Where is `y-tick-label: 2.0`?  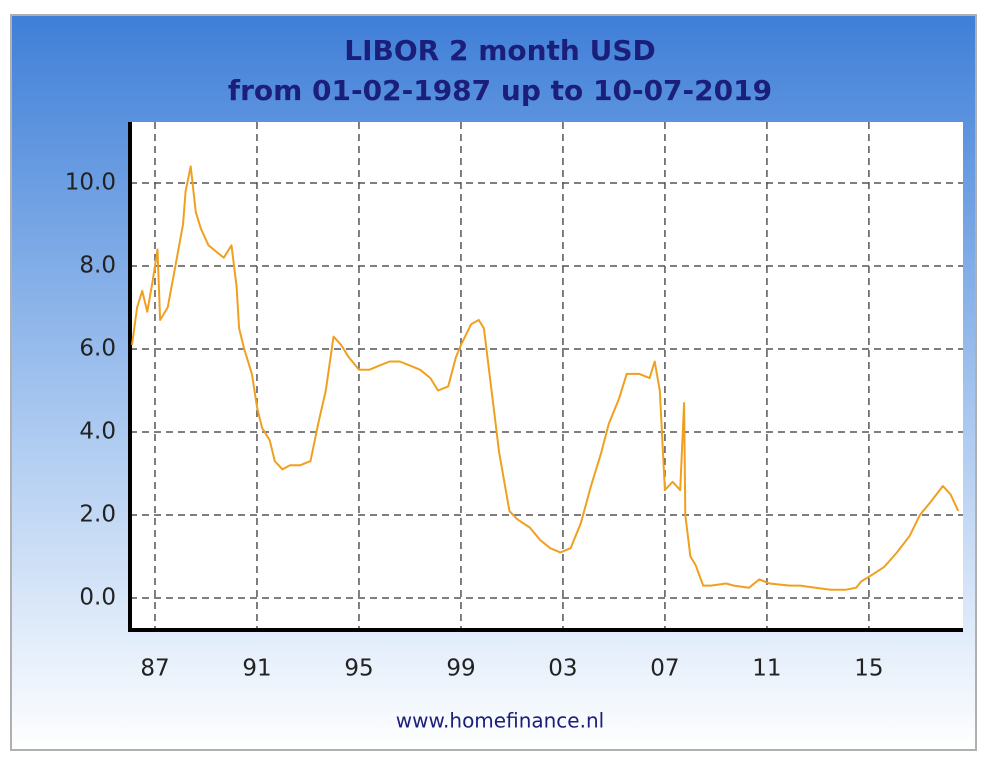
y-tick-label: 2.0 is located at coordinates (97, 515).